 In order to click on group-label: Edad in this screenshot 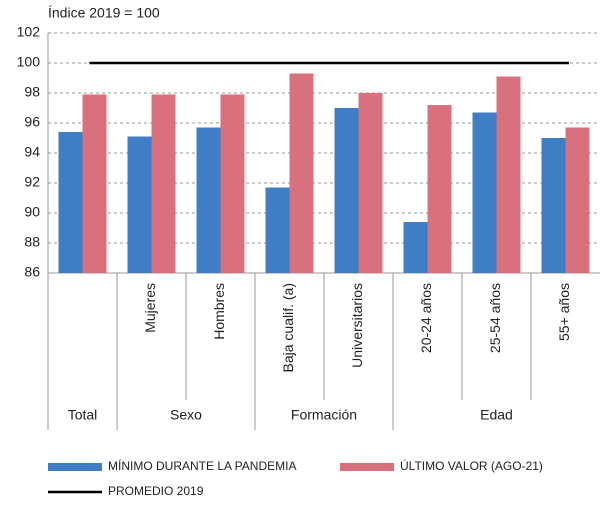, I will do `click(496, 415)`.